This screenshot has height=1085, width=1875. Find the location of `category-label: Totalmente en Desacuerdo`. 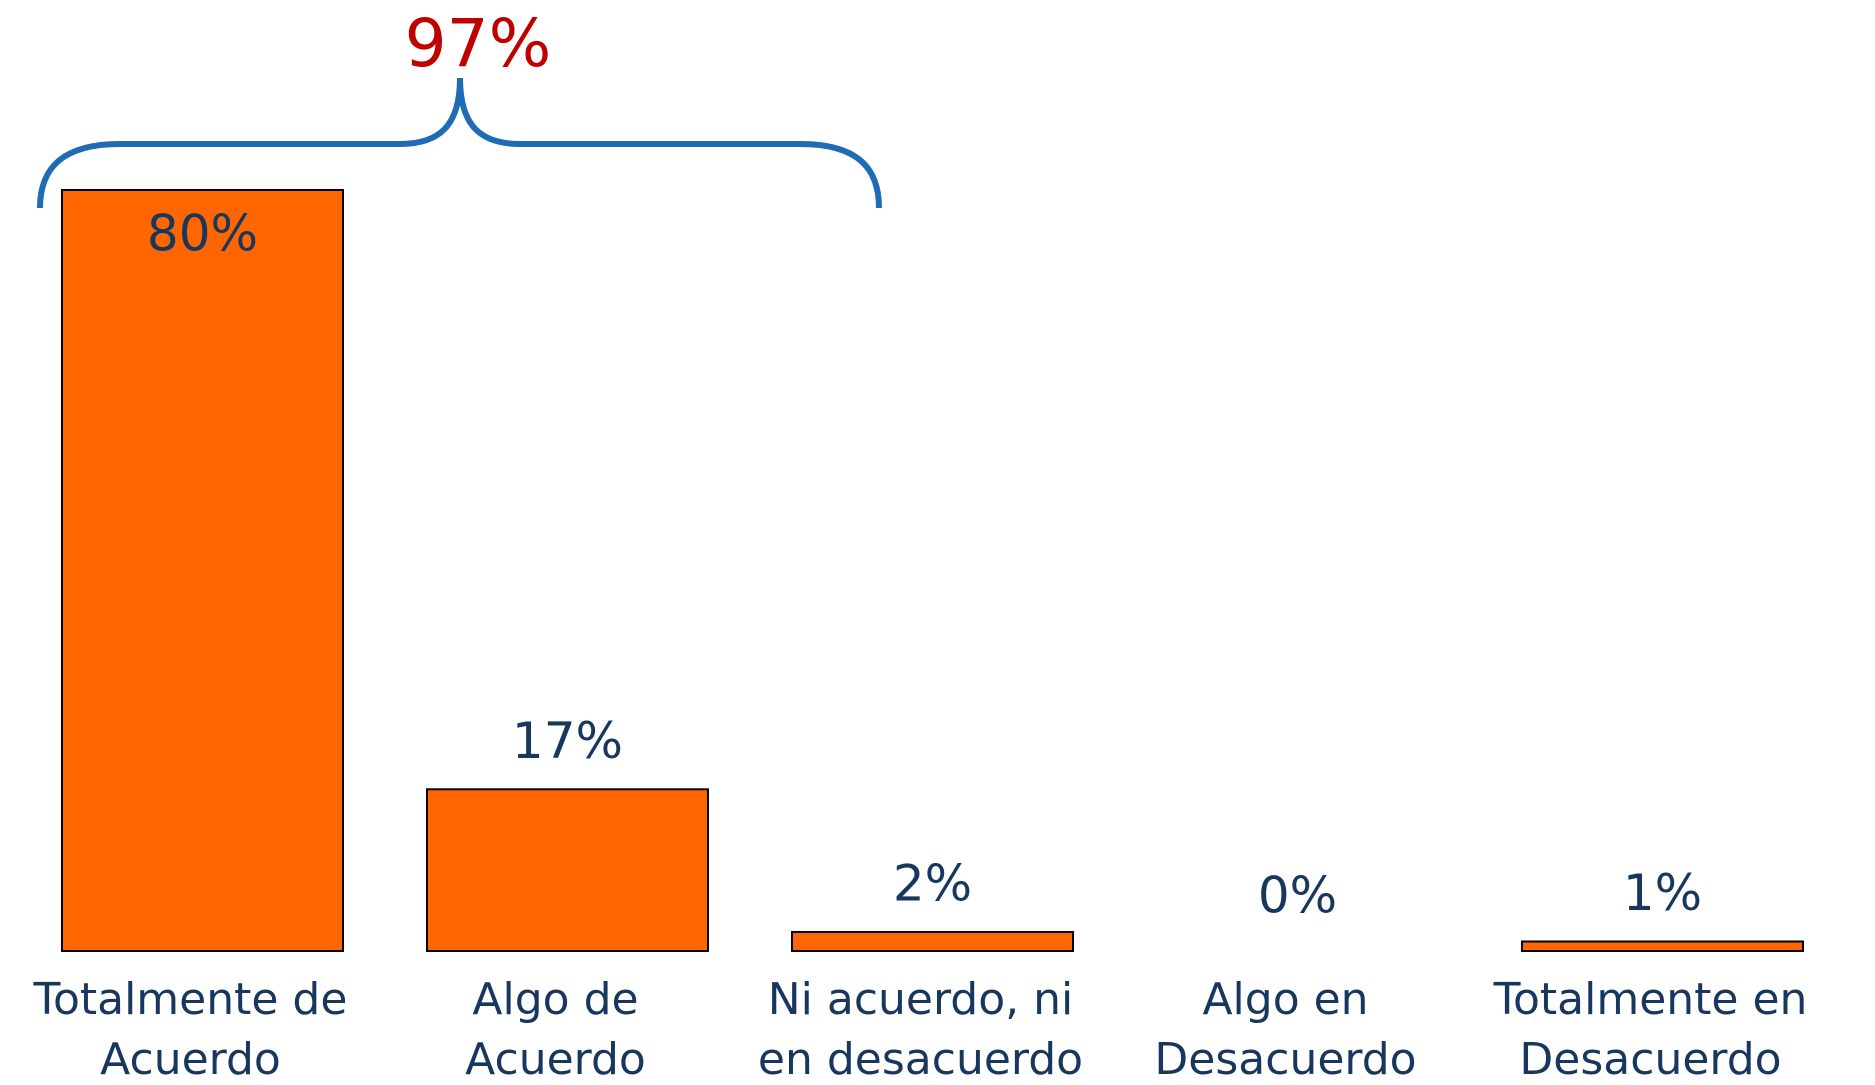

category-label: Totalmente en Desacuerdo is located at coordinates (1650, 1029).